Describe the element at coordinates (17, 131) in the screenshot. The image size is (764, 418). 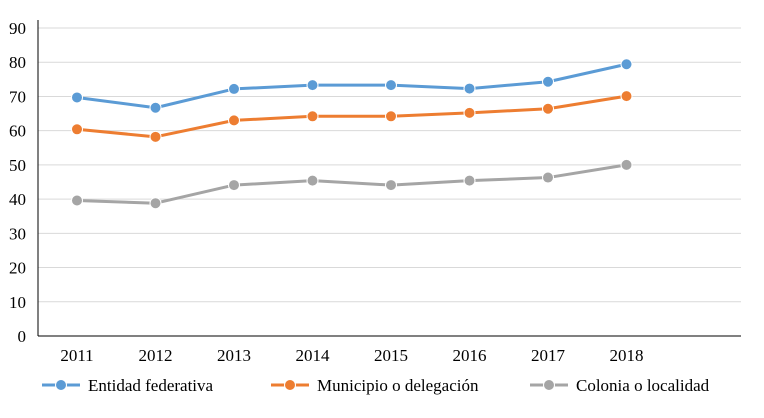
I see `y-tick-label: 60` at that location.